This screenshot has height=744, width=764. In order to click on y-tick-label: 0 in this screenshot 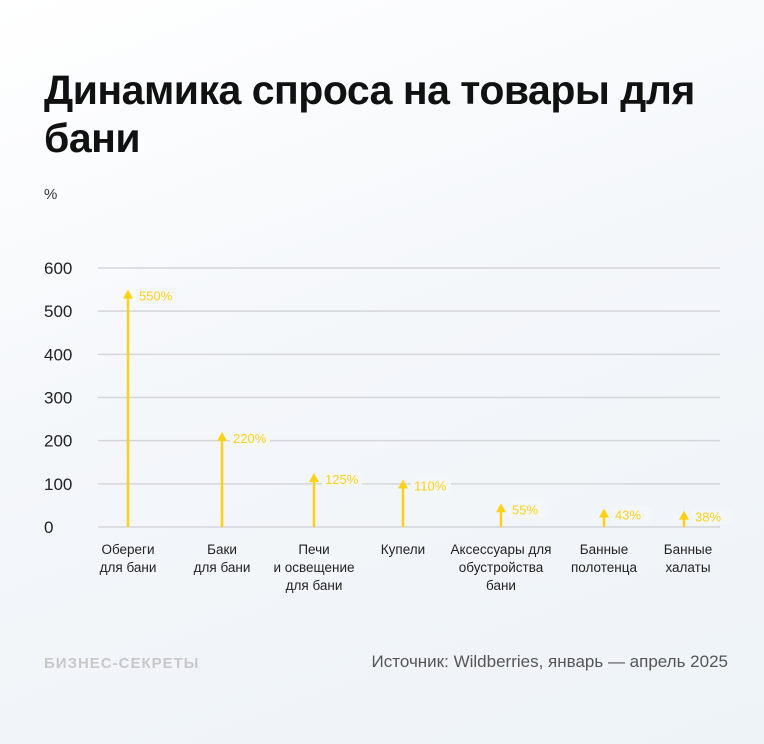, I will do `click(48, 527)`.